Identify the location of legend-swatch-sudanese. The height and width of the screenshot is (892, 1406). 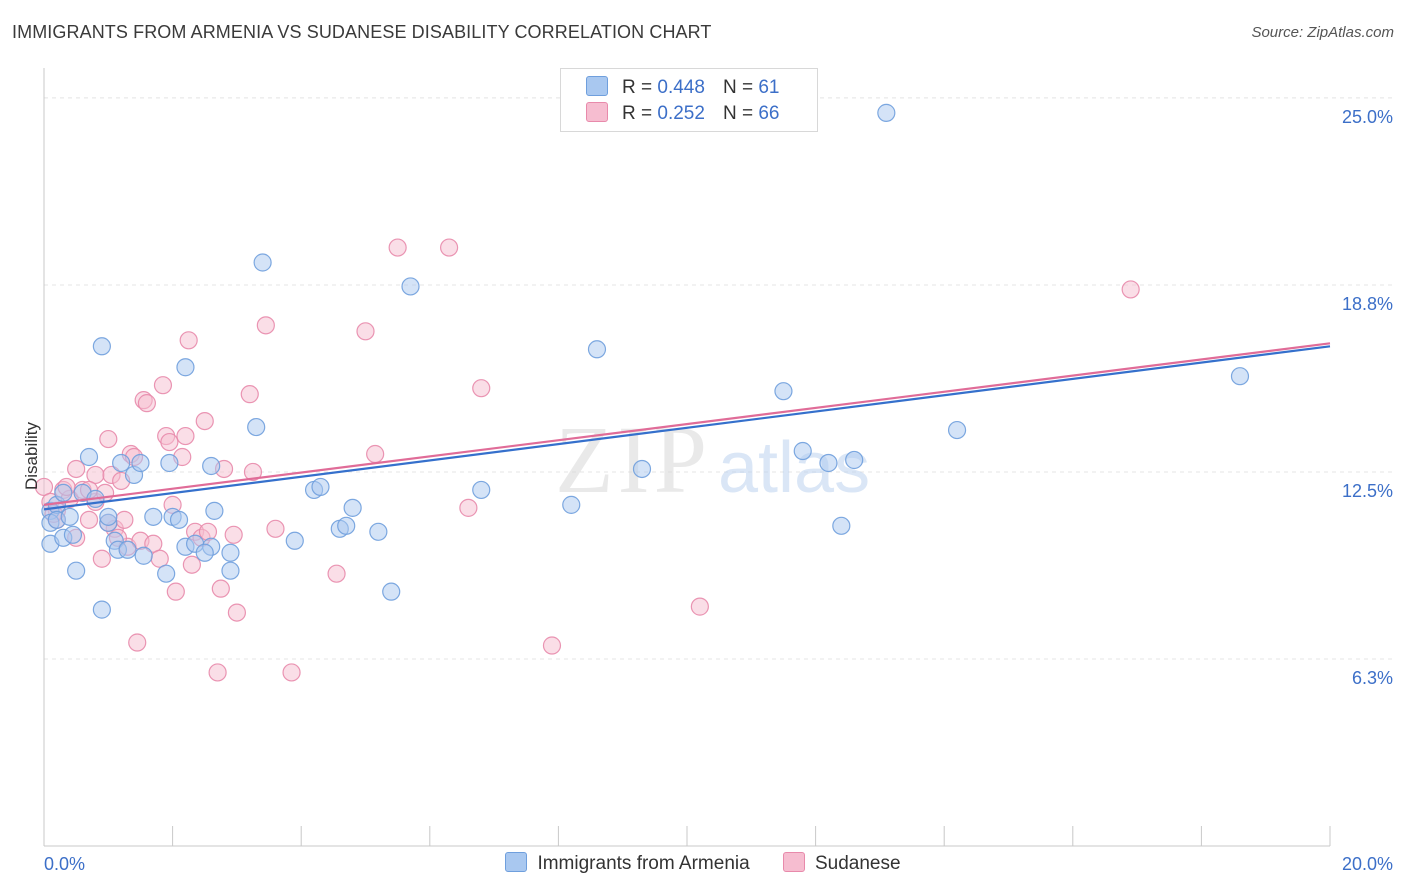
(597, 112).